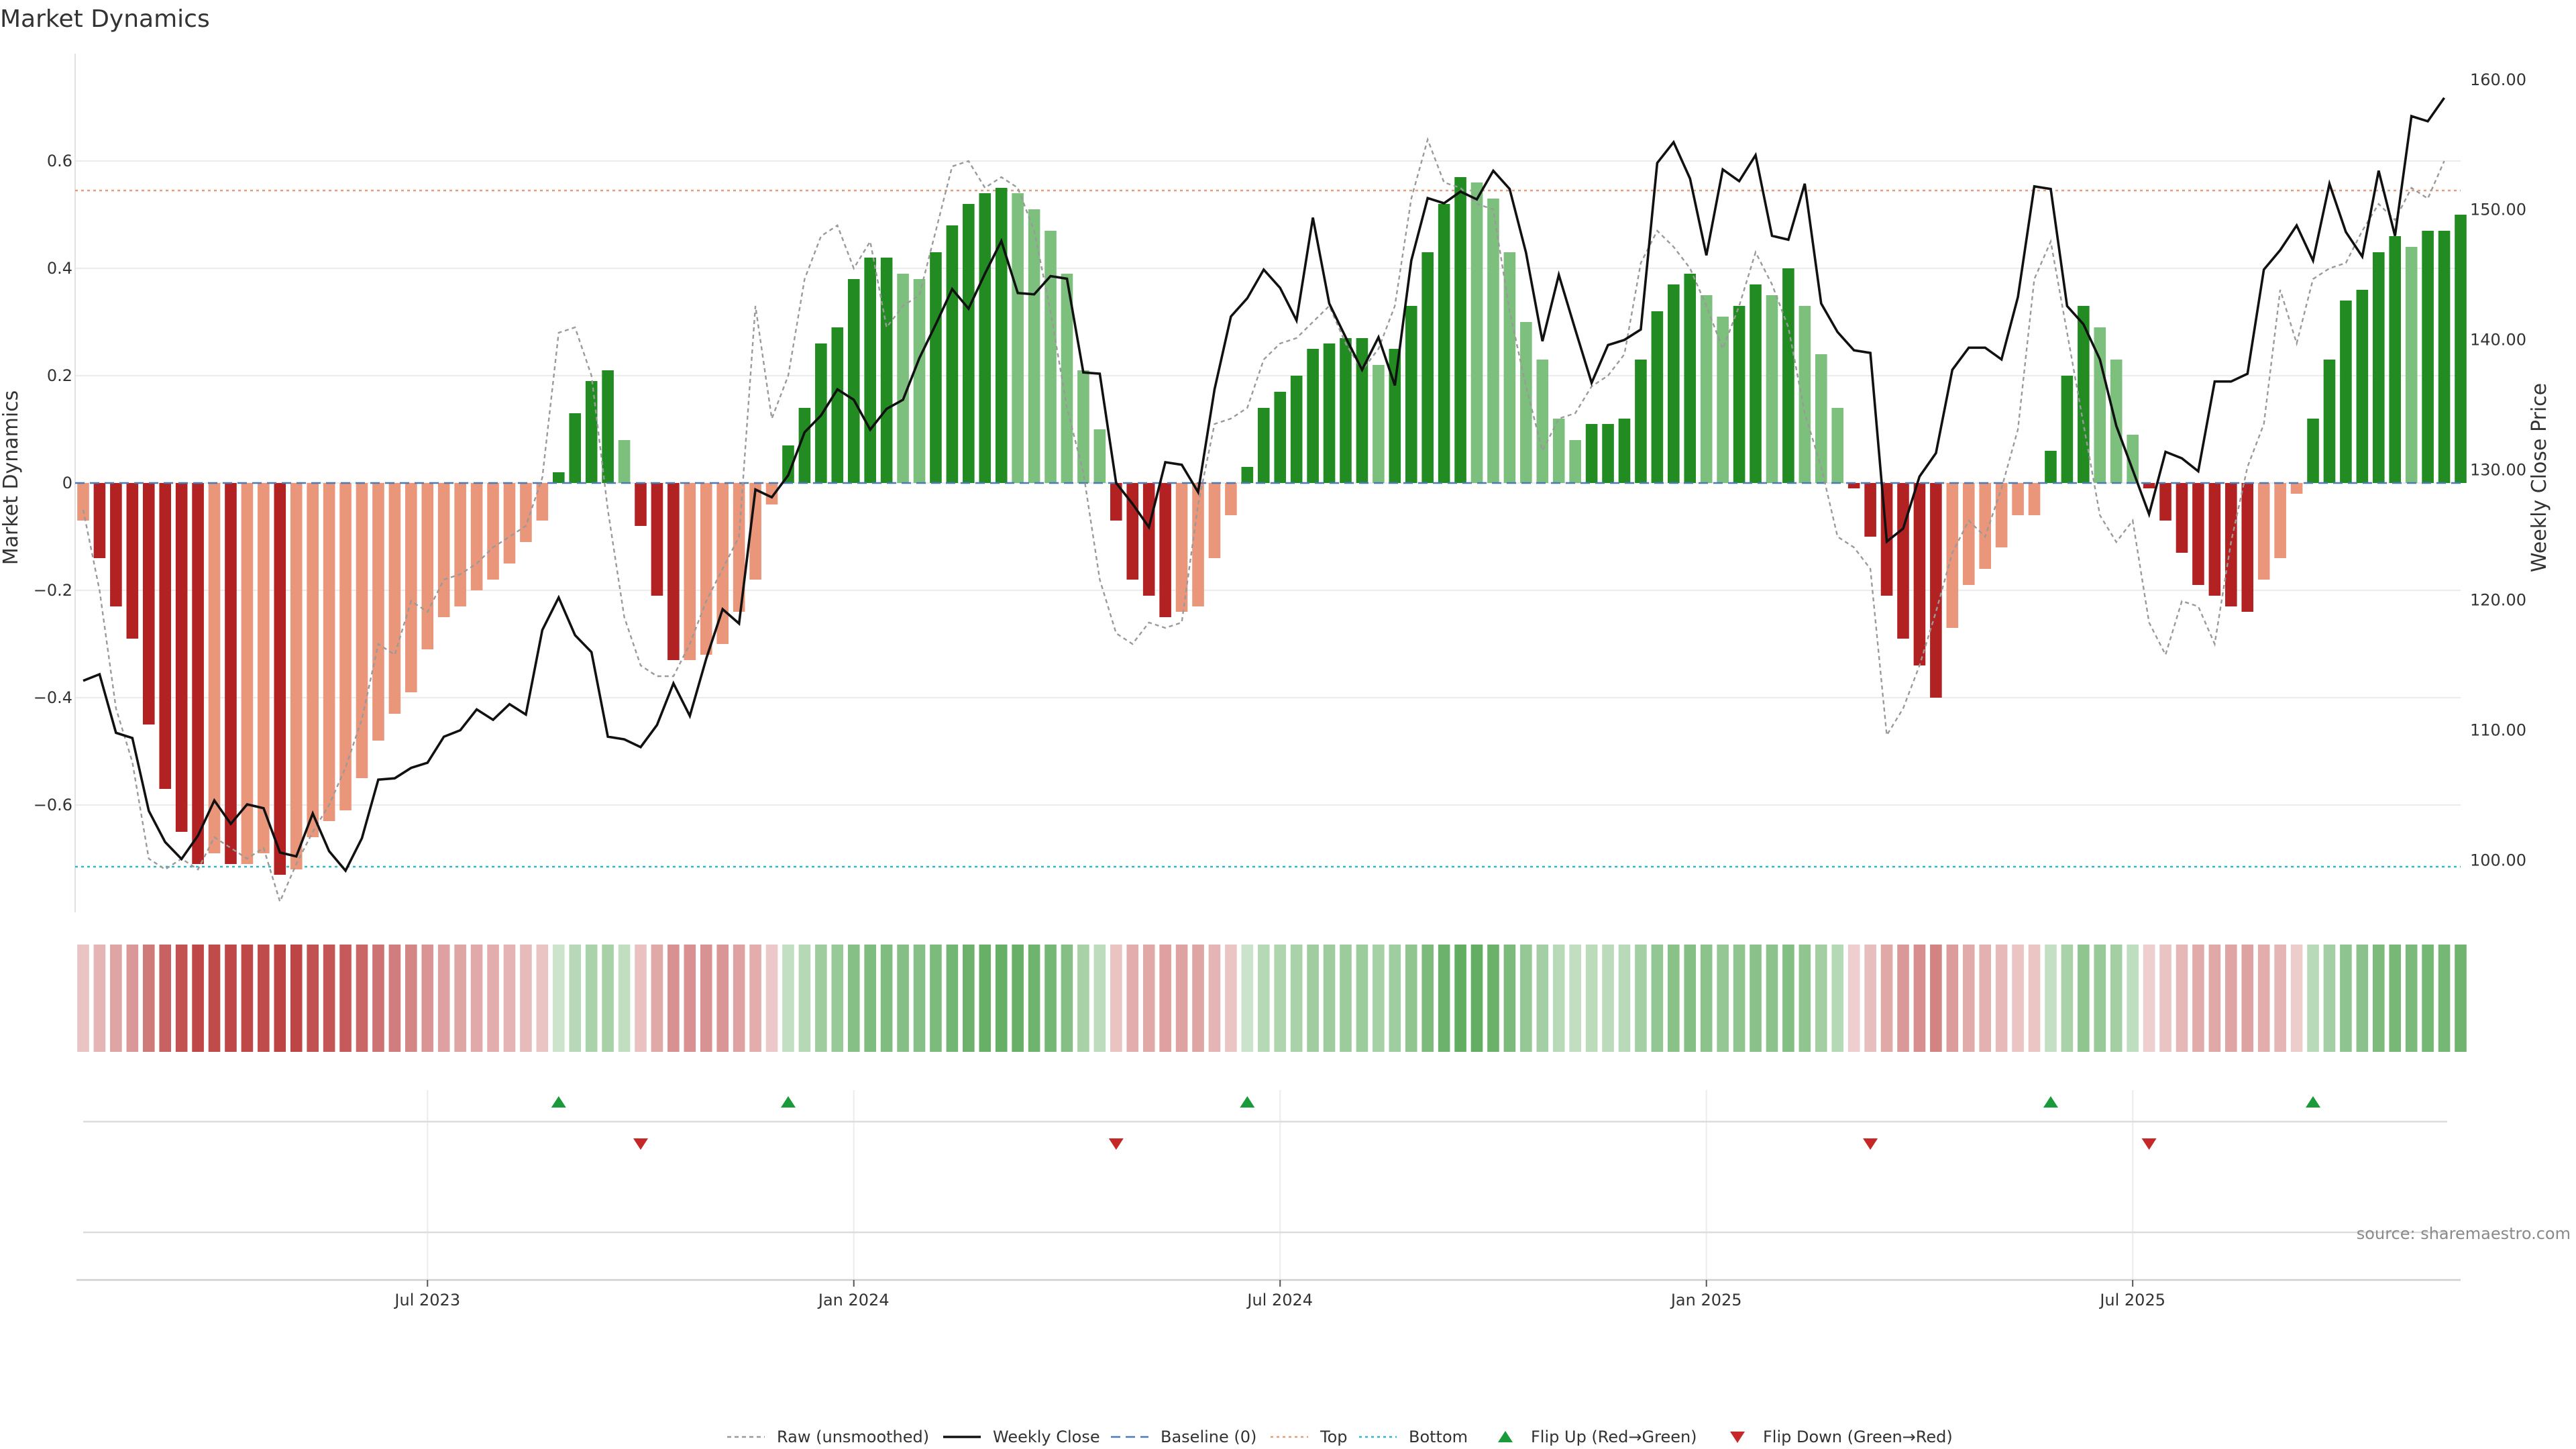  I want to click on legend-label: Flip Down (Green→Red), so click(1858, 1437).